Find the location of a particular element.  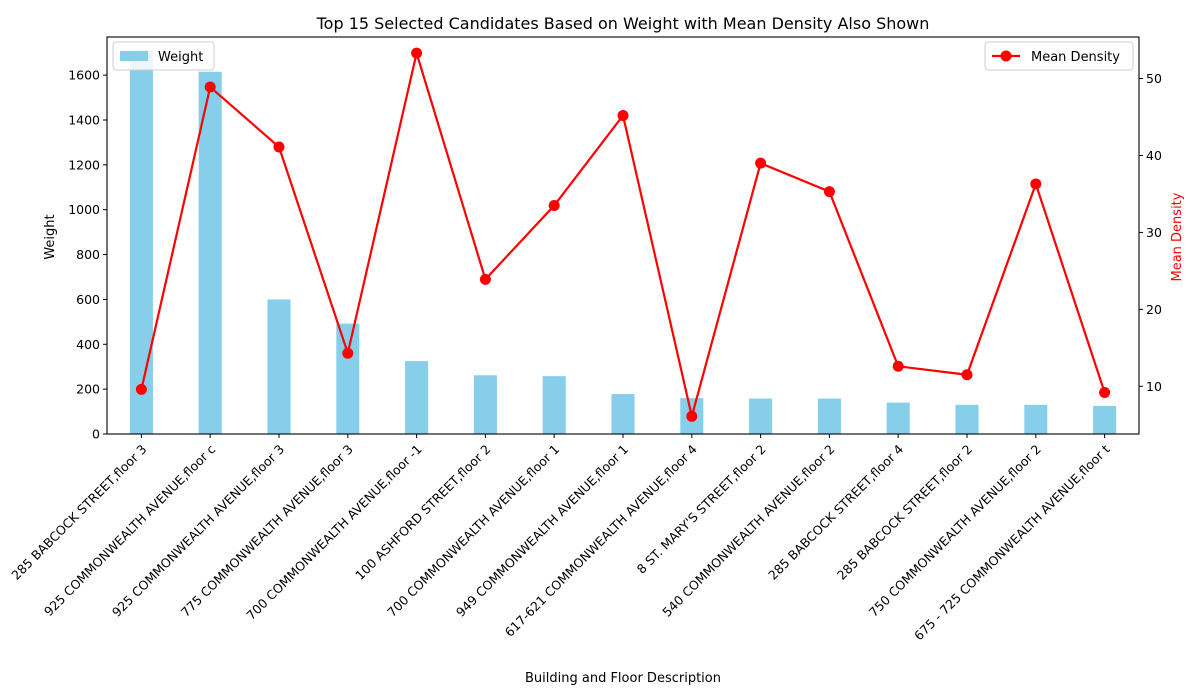

y-tick-label: 200 is located at coordinates (88, 389).